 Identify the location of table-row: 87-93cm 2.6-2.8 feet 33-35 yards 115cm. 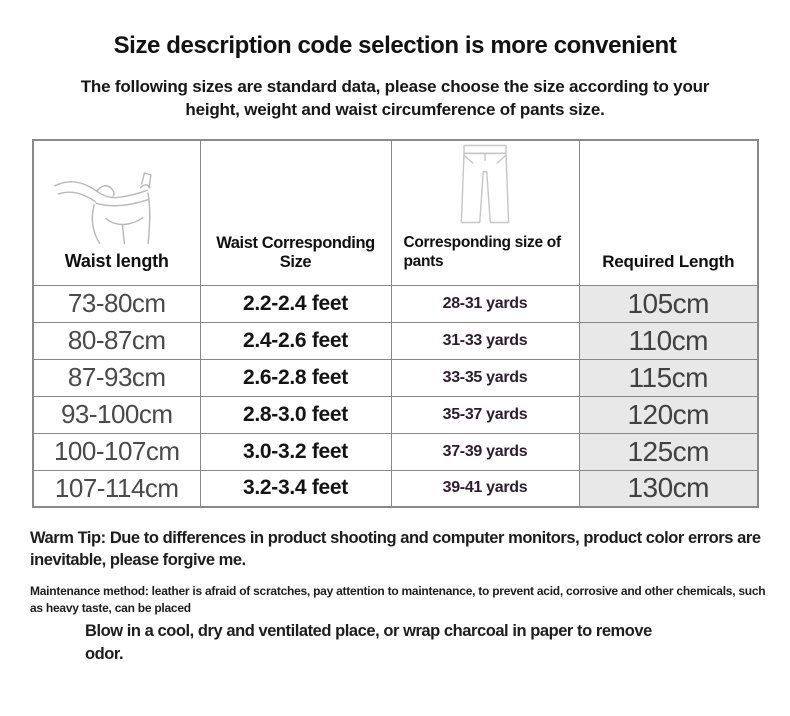
(395, 377).